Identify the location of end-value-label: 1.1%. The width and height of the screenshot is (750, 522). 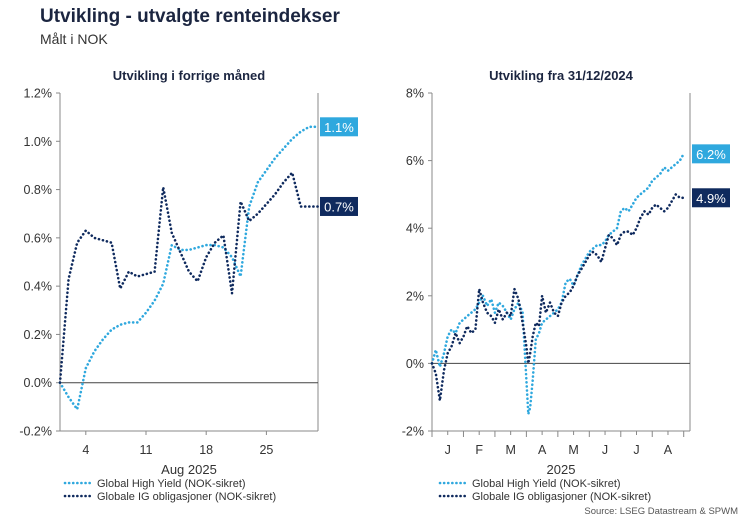
(339, 127).